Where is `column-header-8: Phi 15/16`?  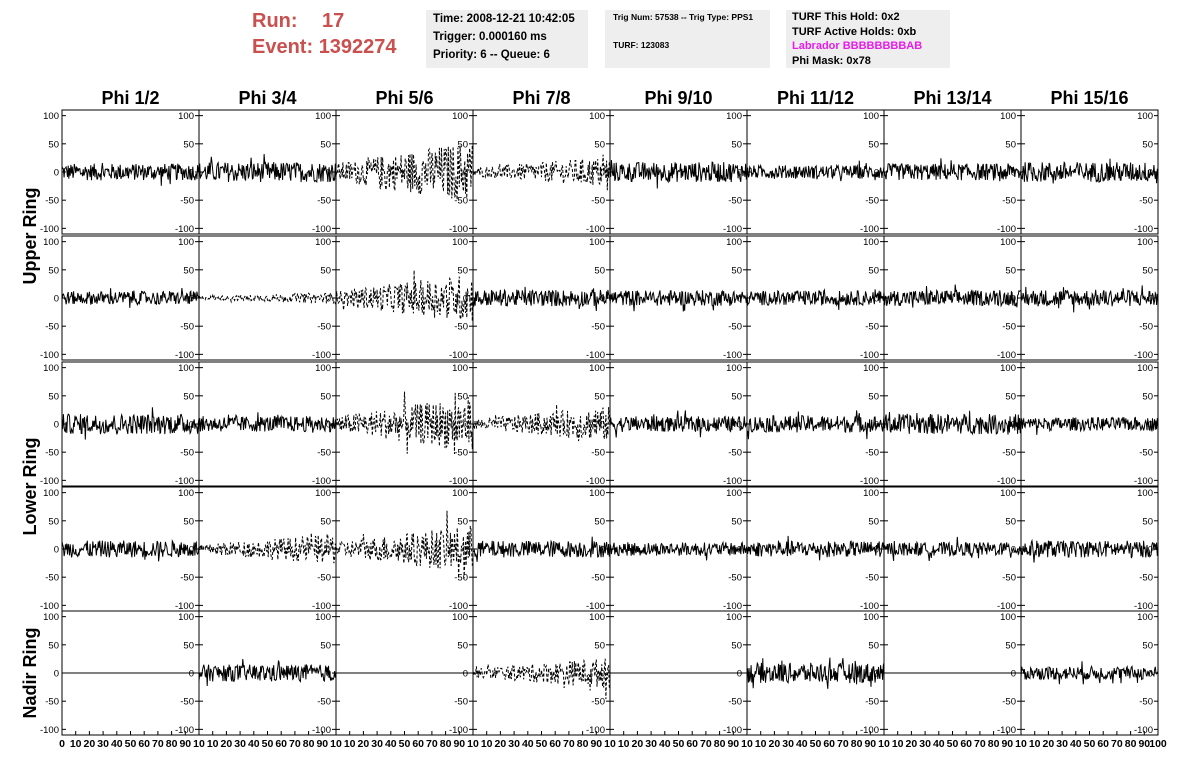
column-header-8: Phi 15/16 is located at coordinates (1089, 98).